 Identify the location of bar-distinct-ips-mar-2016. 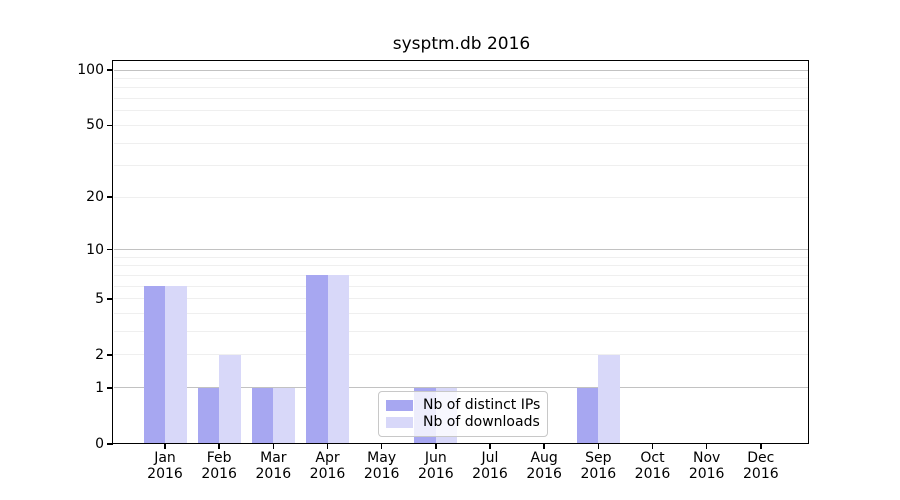
(262, 415).